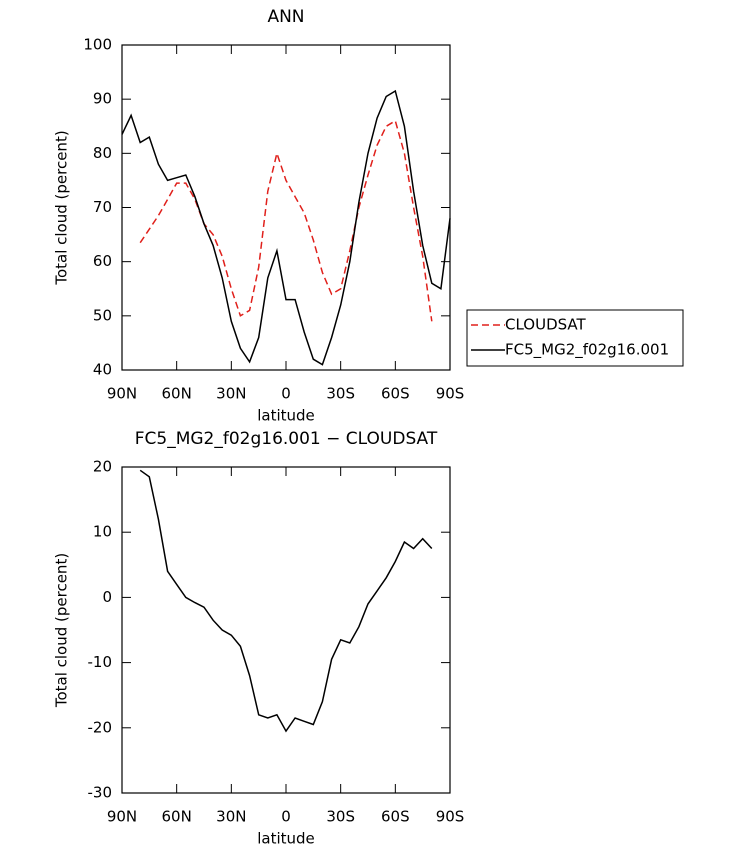 This screenshot has width=733, height=855. What do you see at coordinates (102, 467) in the screenshot?
I see `y-tick-label: 20` at bounding box center [102, 467].